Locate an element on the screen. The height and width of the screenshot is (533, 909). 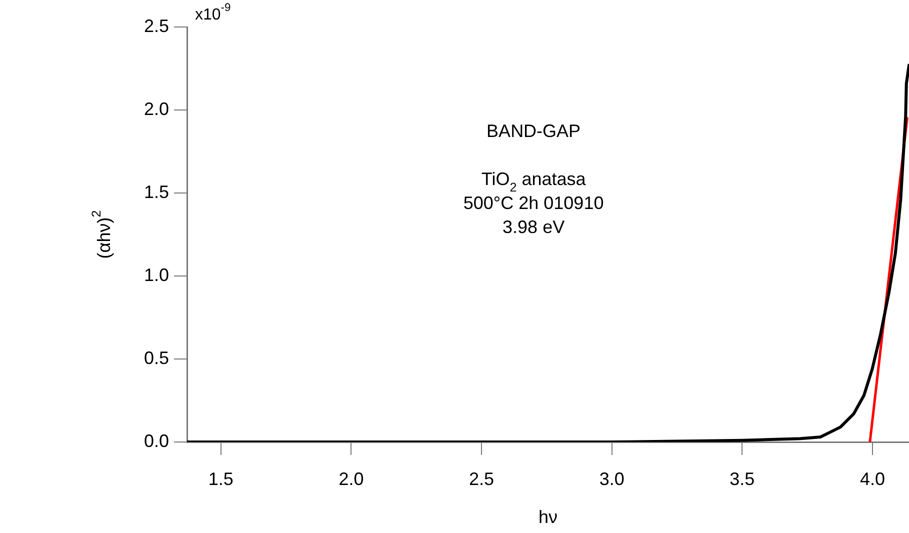
x-tick-label: 1.5 is located at coordinates (221, 478).